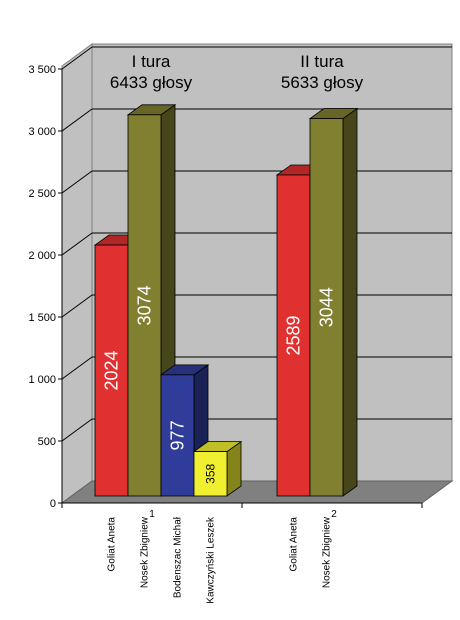 The height and width of the screenshot is (620, 460). Describe the element at coordinates (350, 302) in the screenshot. I see `bar-side` at that location.